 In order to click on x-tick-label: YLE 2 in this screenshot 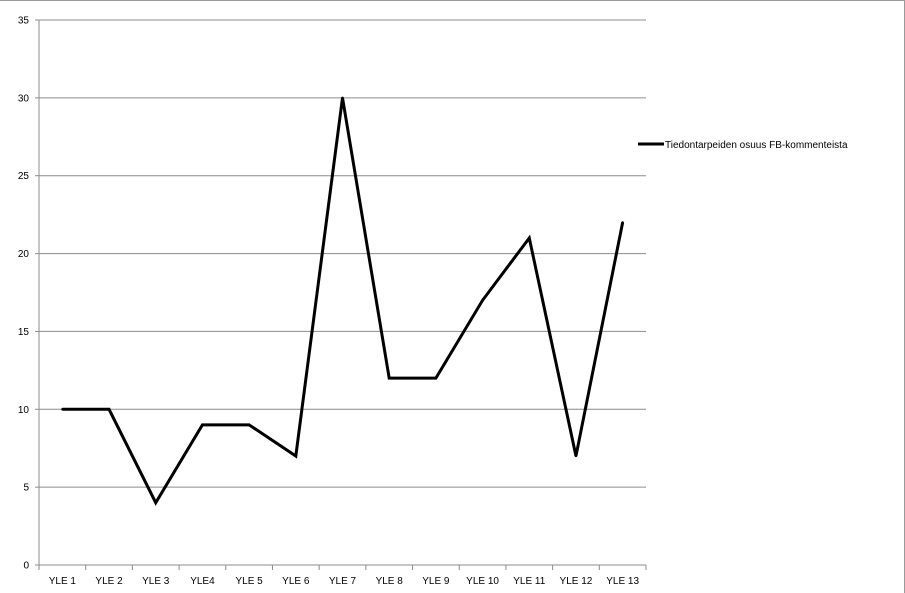, I will do `click(109, 581)`.